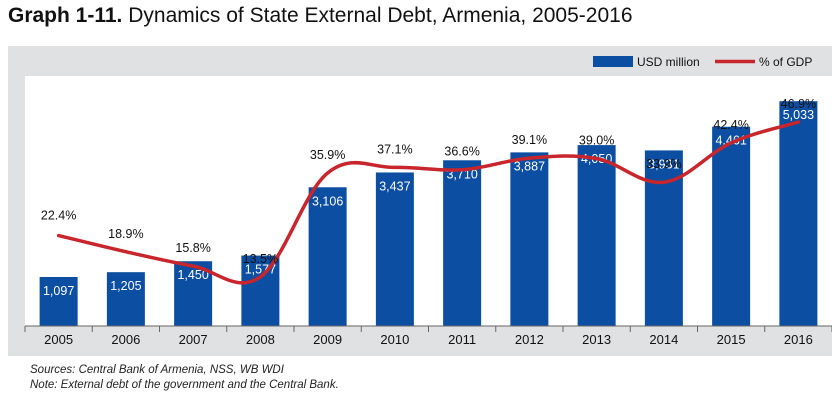  I want to click on gdp-share-label-2013: 39.0%, so click(596, 141).